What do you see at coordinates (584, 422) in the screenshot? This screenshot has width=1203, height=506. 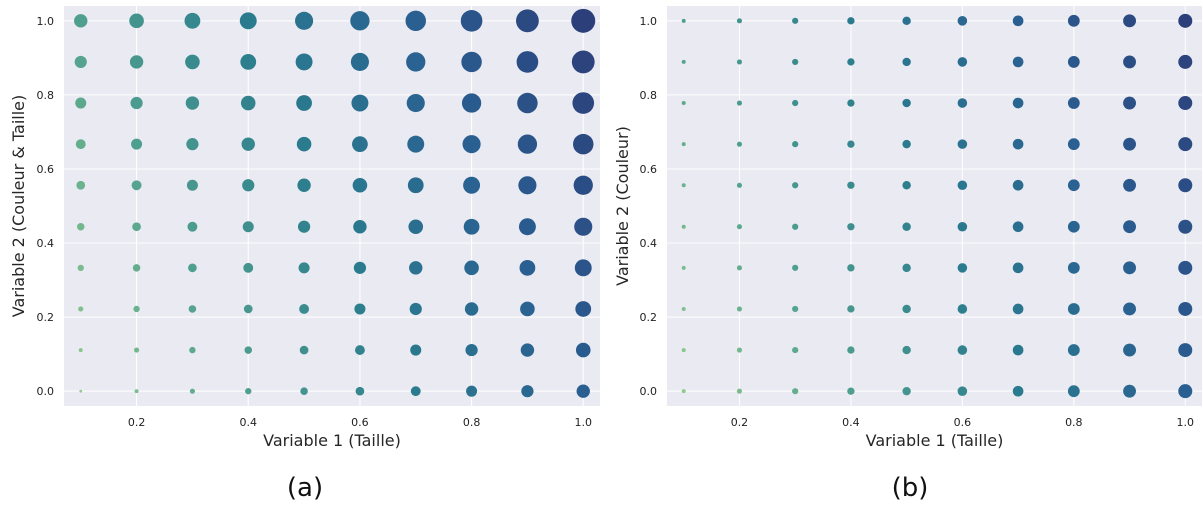 I see `x-tick-label: 1.0` at bounding box center [584, 422].